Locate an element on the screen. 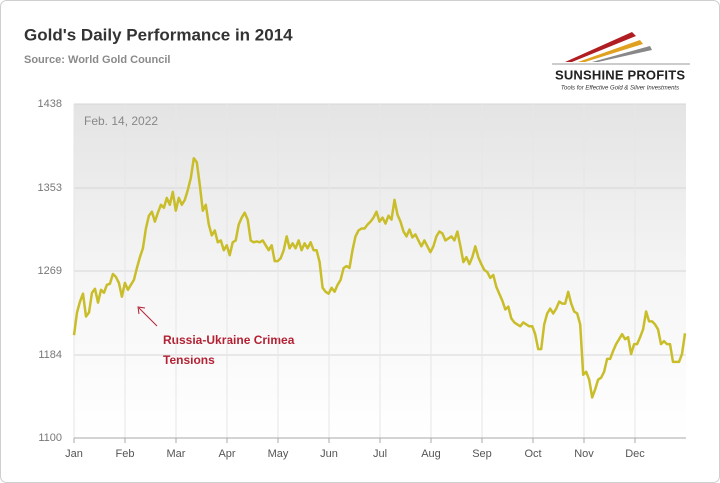 Image resolution: width=720 pixels, height=483 pixels. x-tick-label: Aug is located at coordinates (431, 454).